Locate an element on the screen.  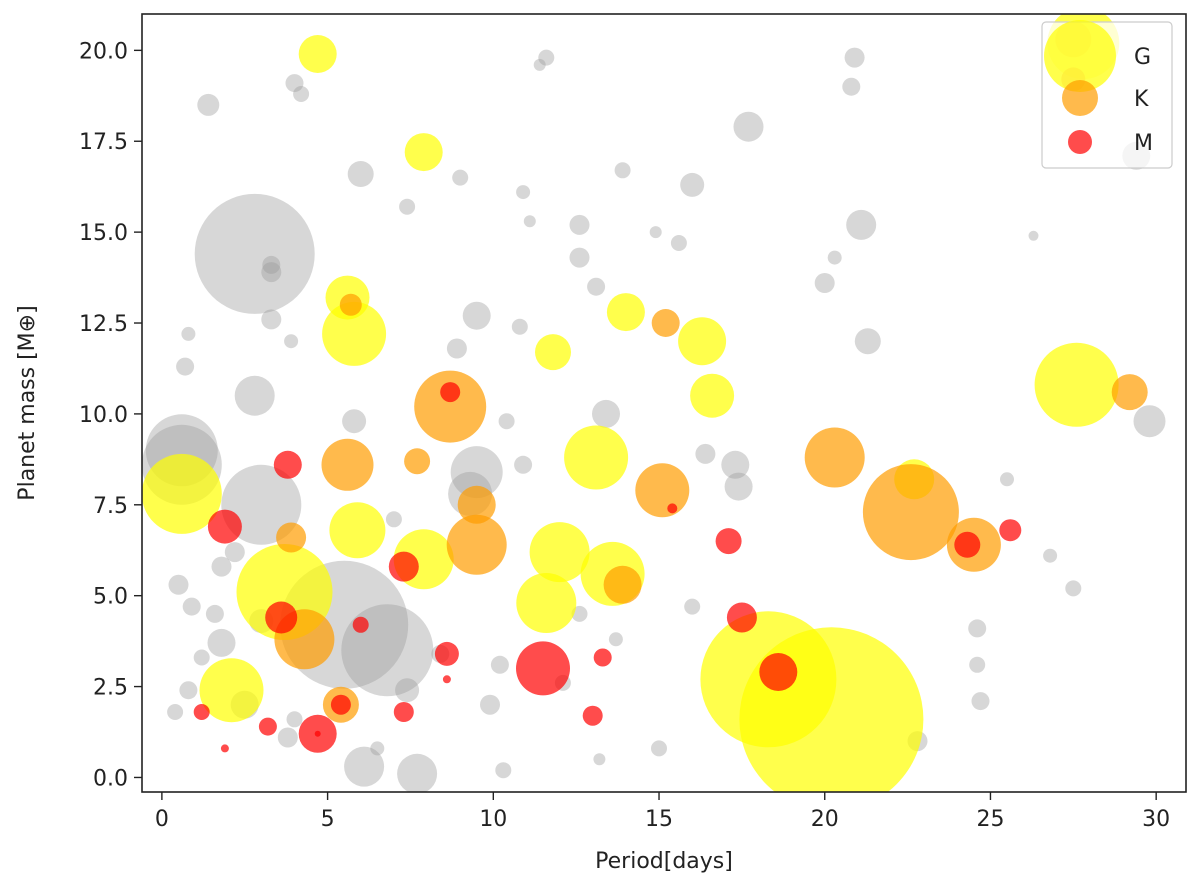
legend: G K M is located at coordinates (1107, 94).